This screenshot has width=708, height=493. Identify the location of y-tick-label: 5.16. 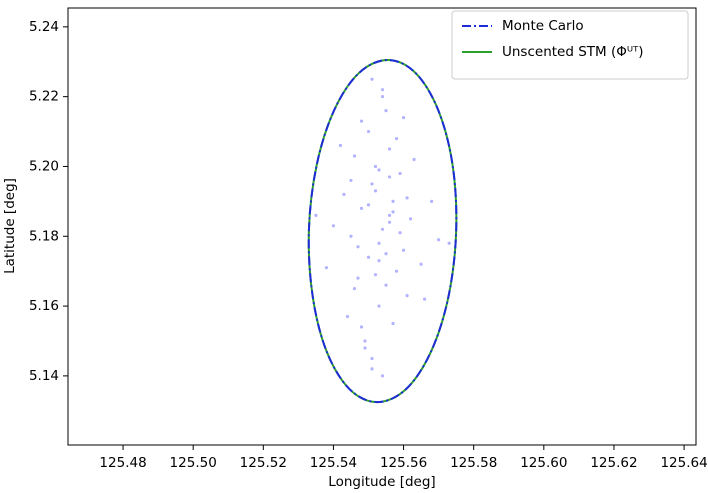
(44, 306).